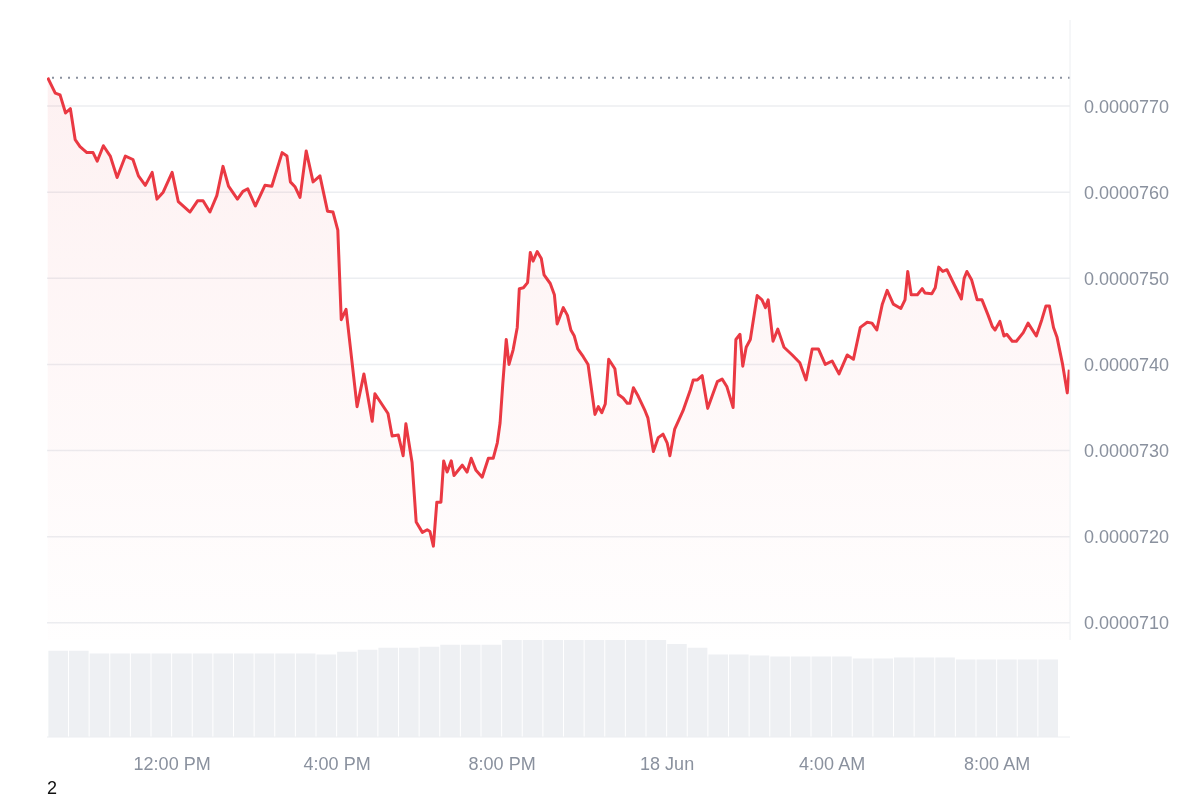 The width and height of the screenshot is (1200, 800). What do you see at coordinates (997, 763) in the screenshot?
I see `x-tick-label: 8:00 AM` at bounding box center [997, 763].